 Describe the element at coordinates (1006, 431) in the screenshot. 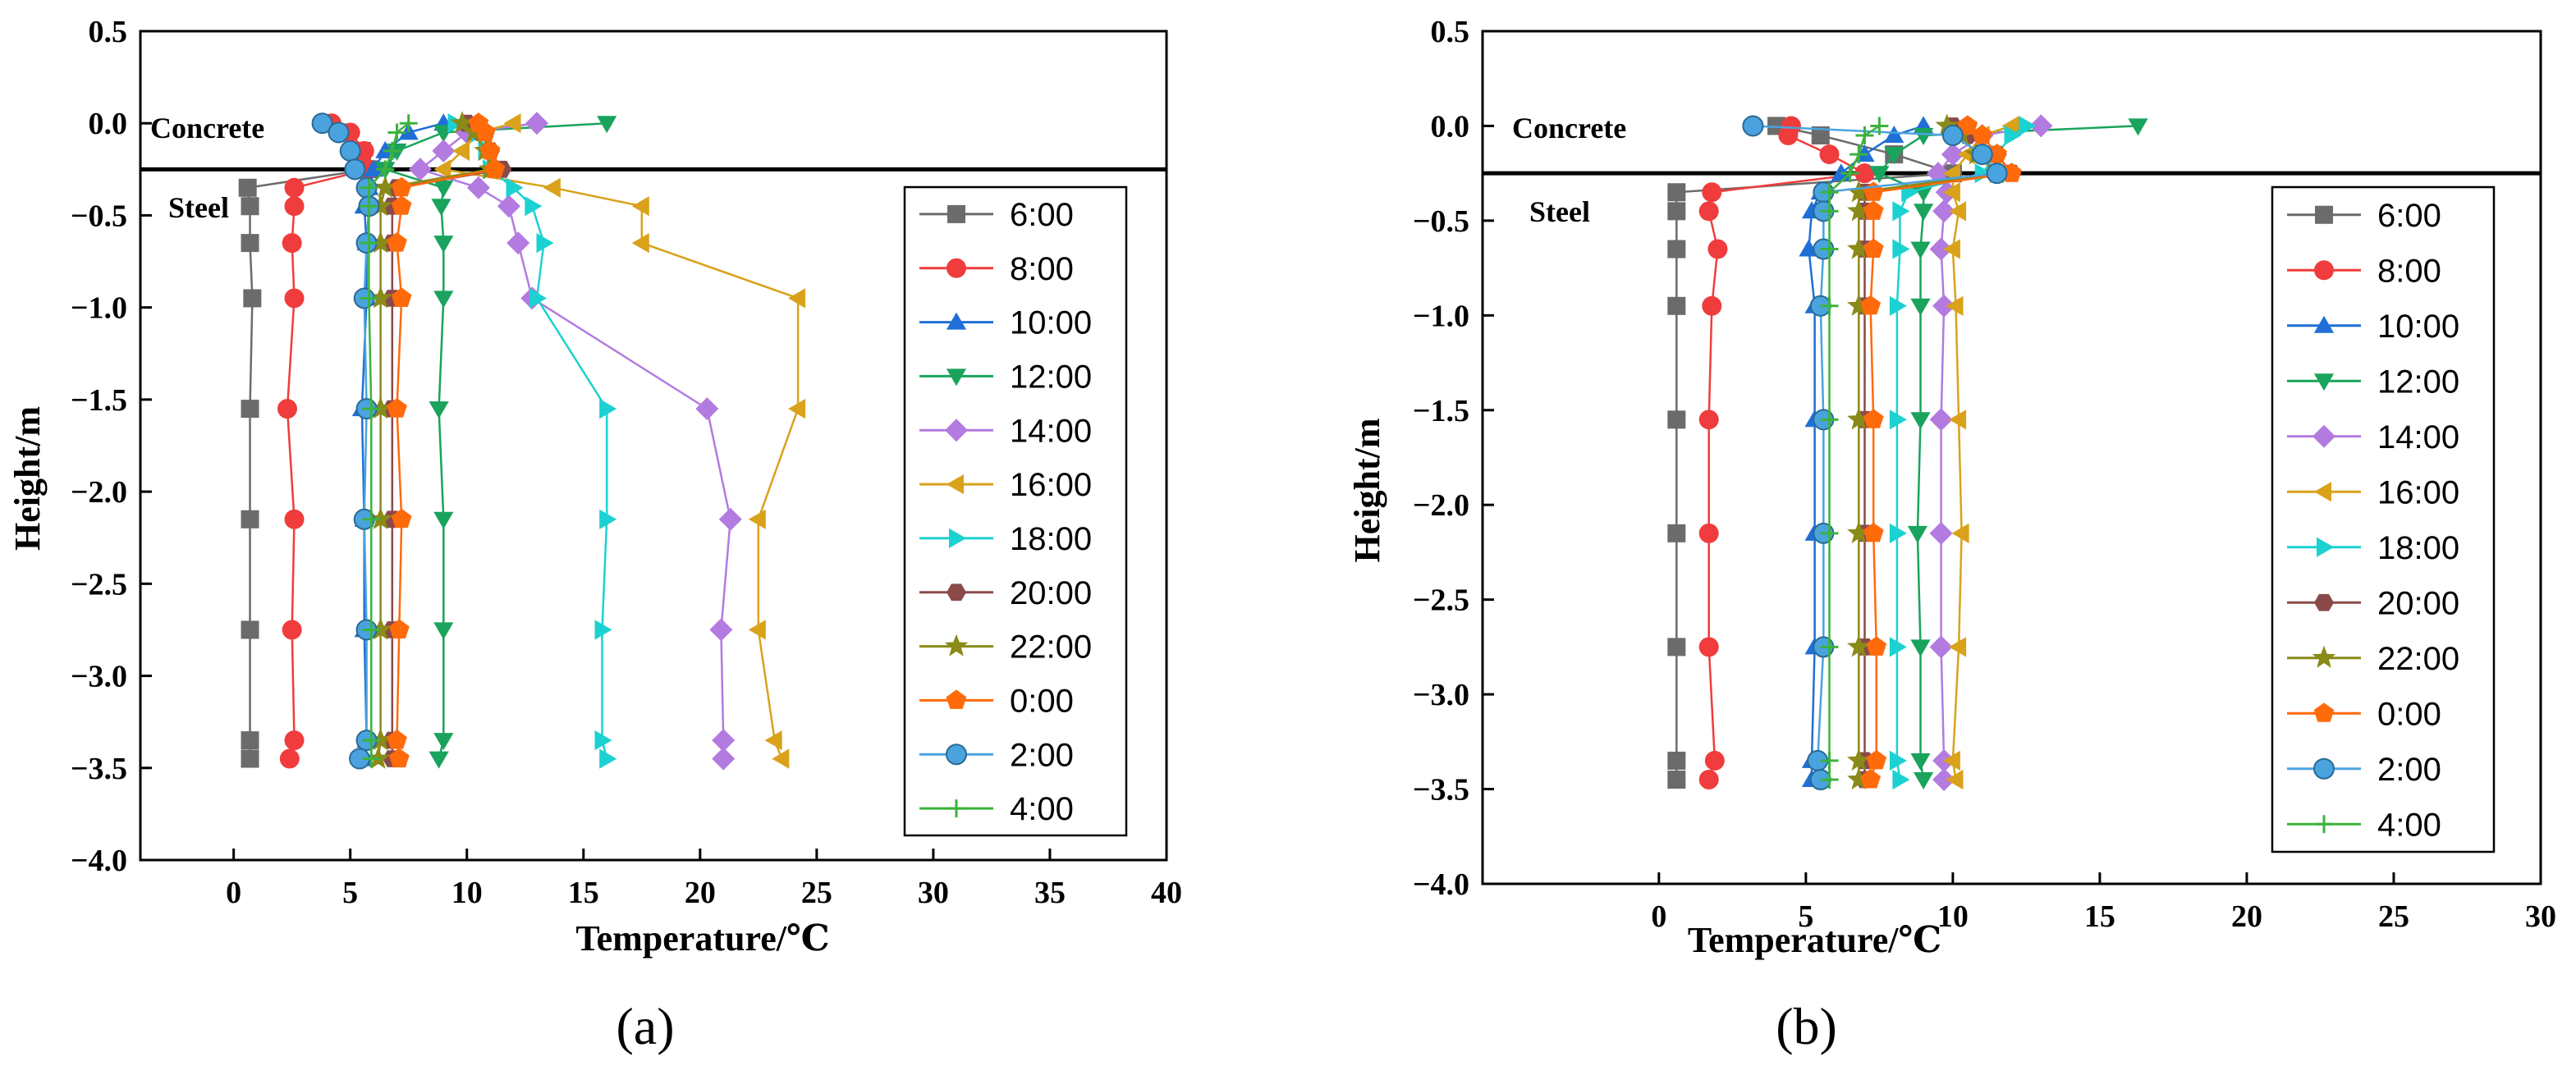

I see `legend-item: 14:00` at that location.